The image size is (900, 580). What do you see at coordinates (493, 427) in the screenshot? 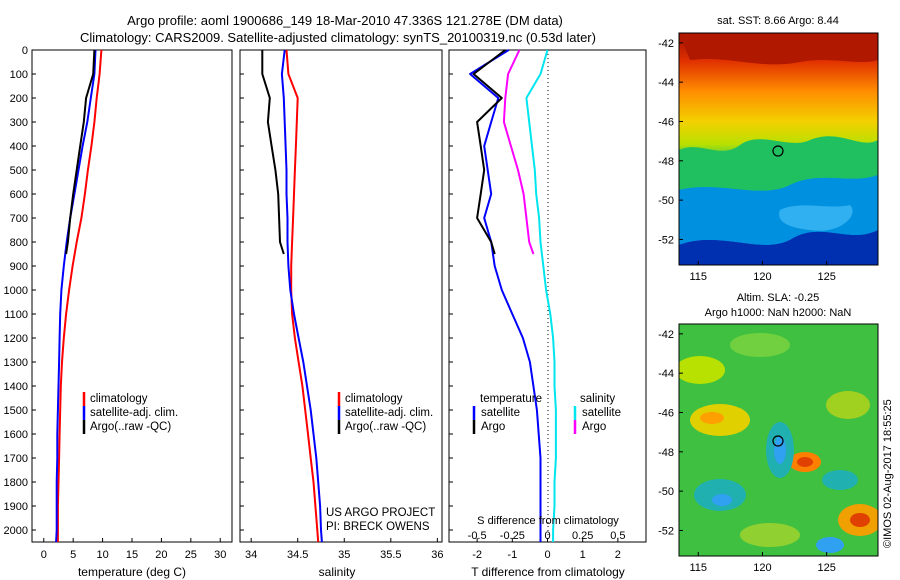
I see `legend-label-t-argo: Argo` at bounding box center [493, 427].